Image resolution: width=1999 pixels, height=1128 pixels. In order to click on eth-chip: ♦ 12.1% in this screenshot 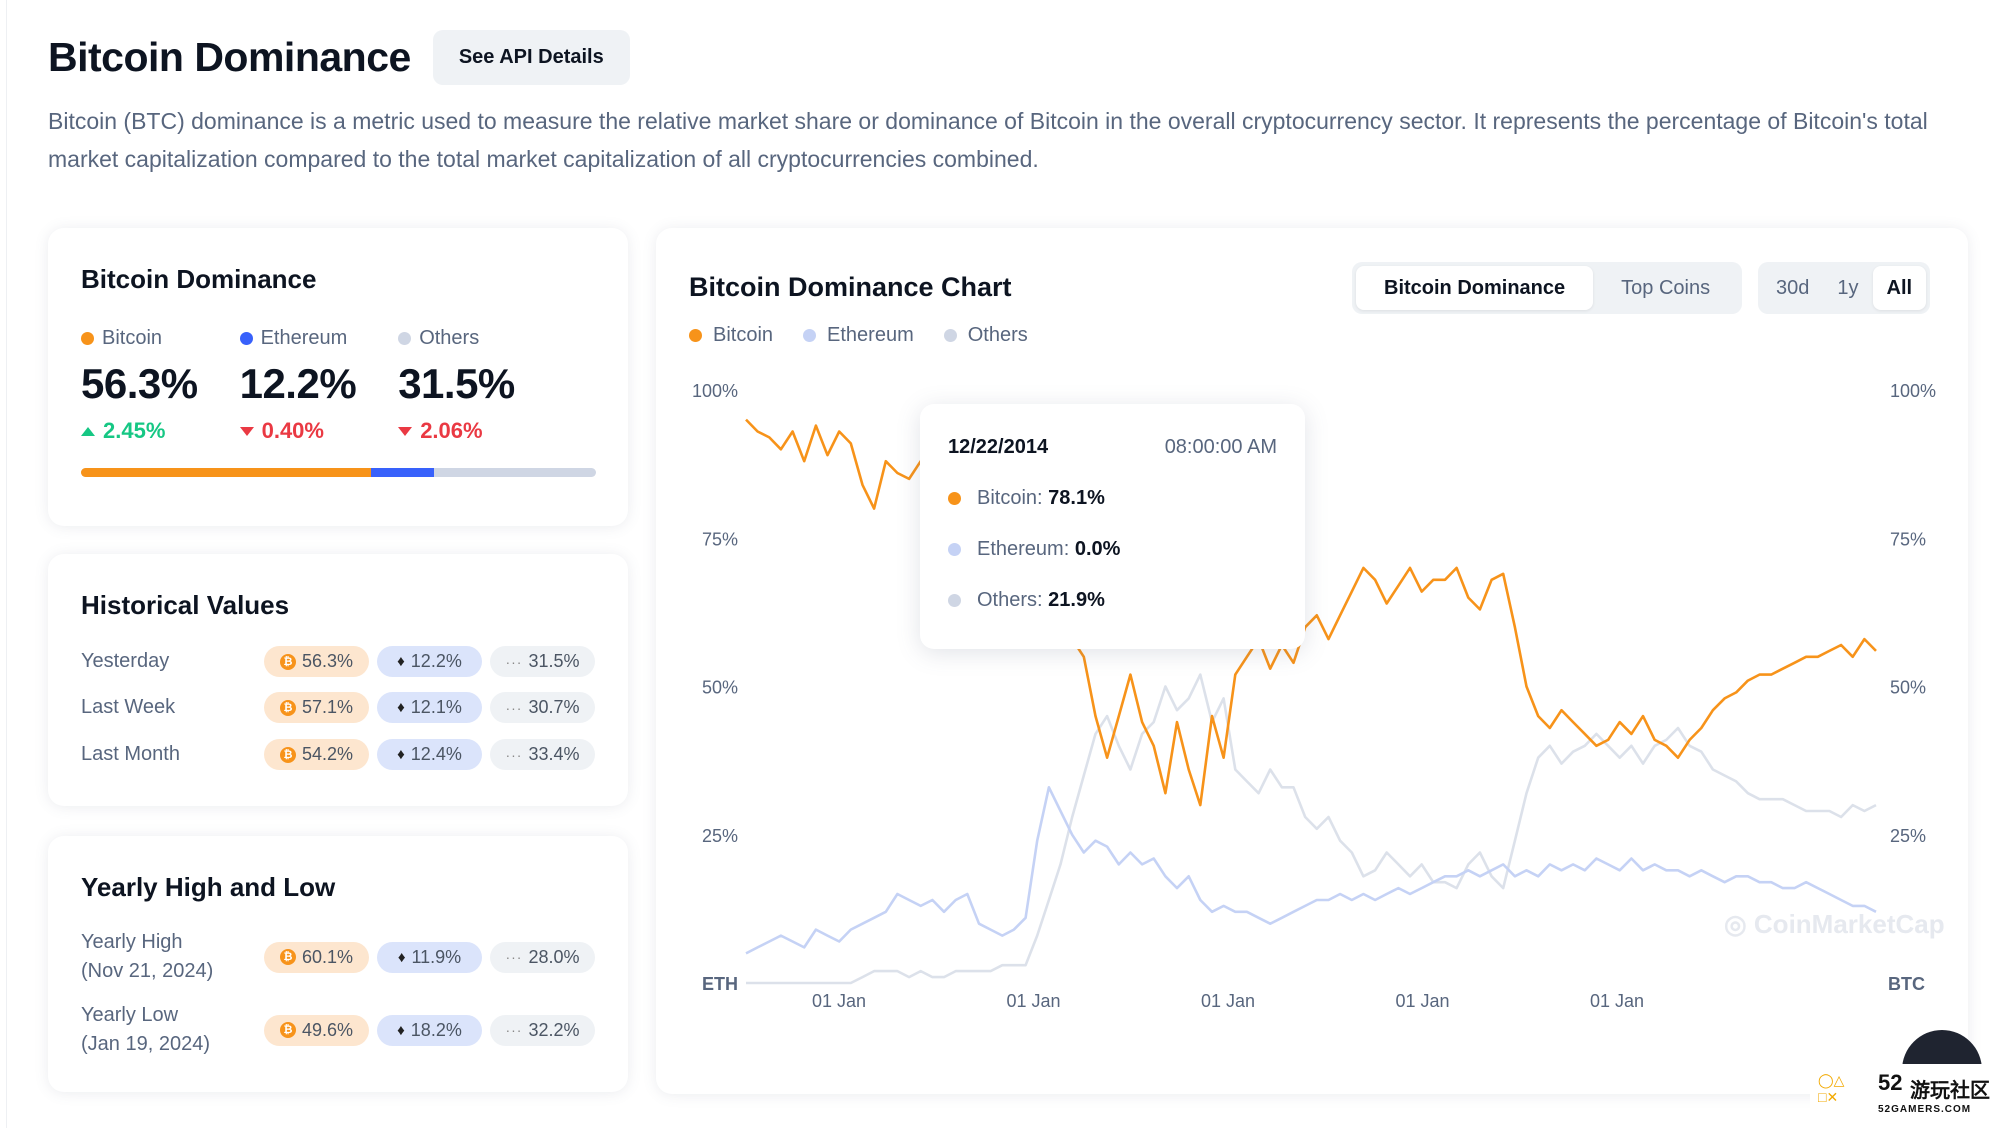, I will do `click(429, 707)`.